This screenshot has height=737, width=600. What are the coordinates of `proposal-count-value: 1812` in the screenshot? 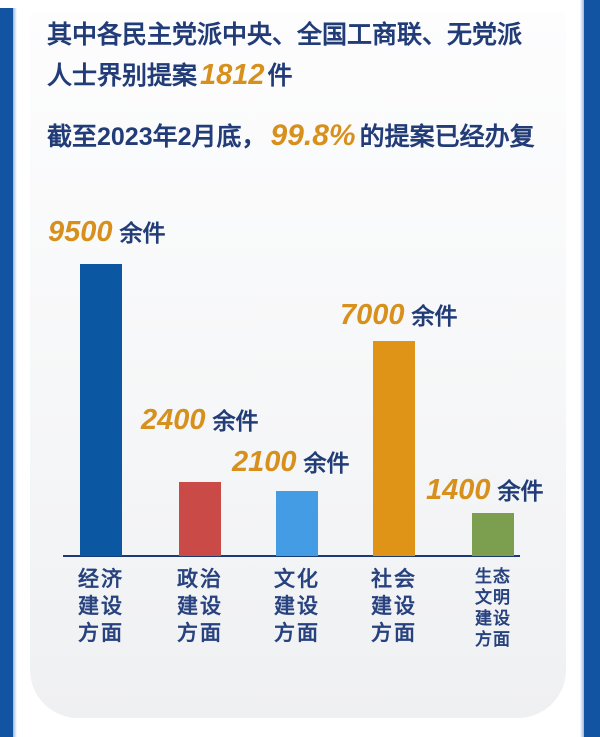 It's located at (232, 75).